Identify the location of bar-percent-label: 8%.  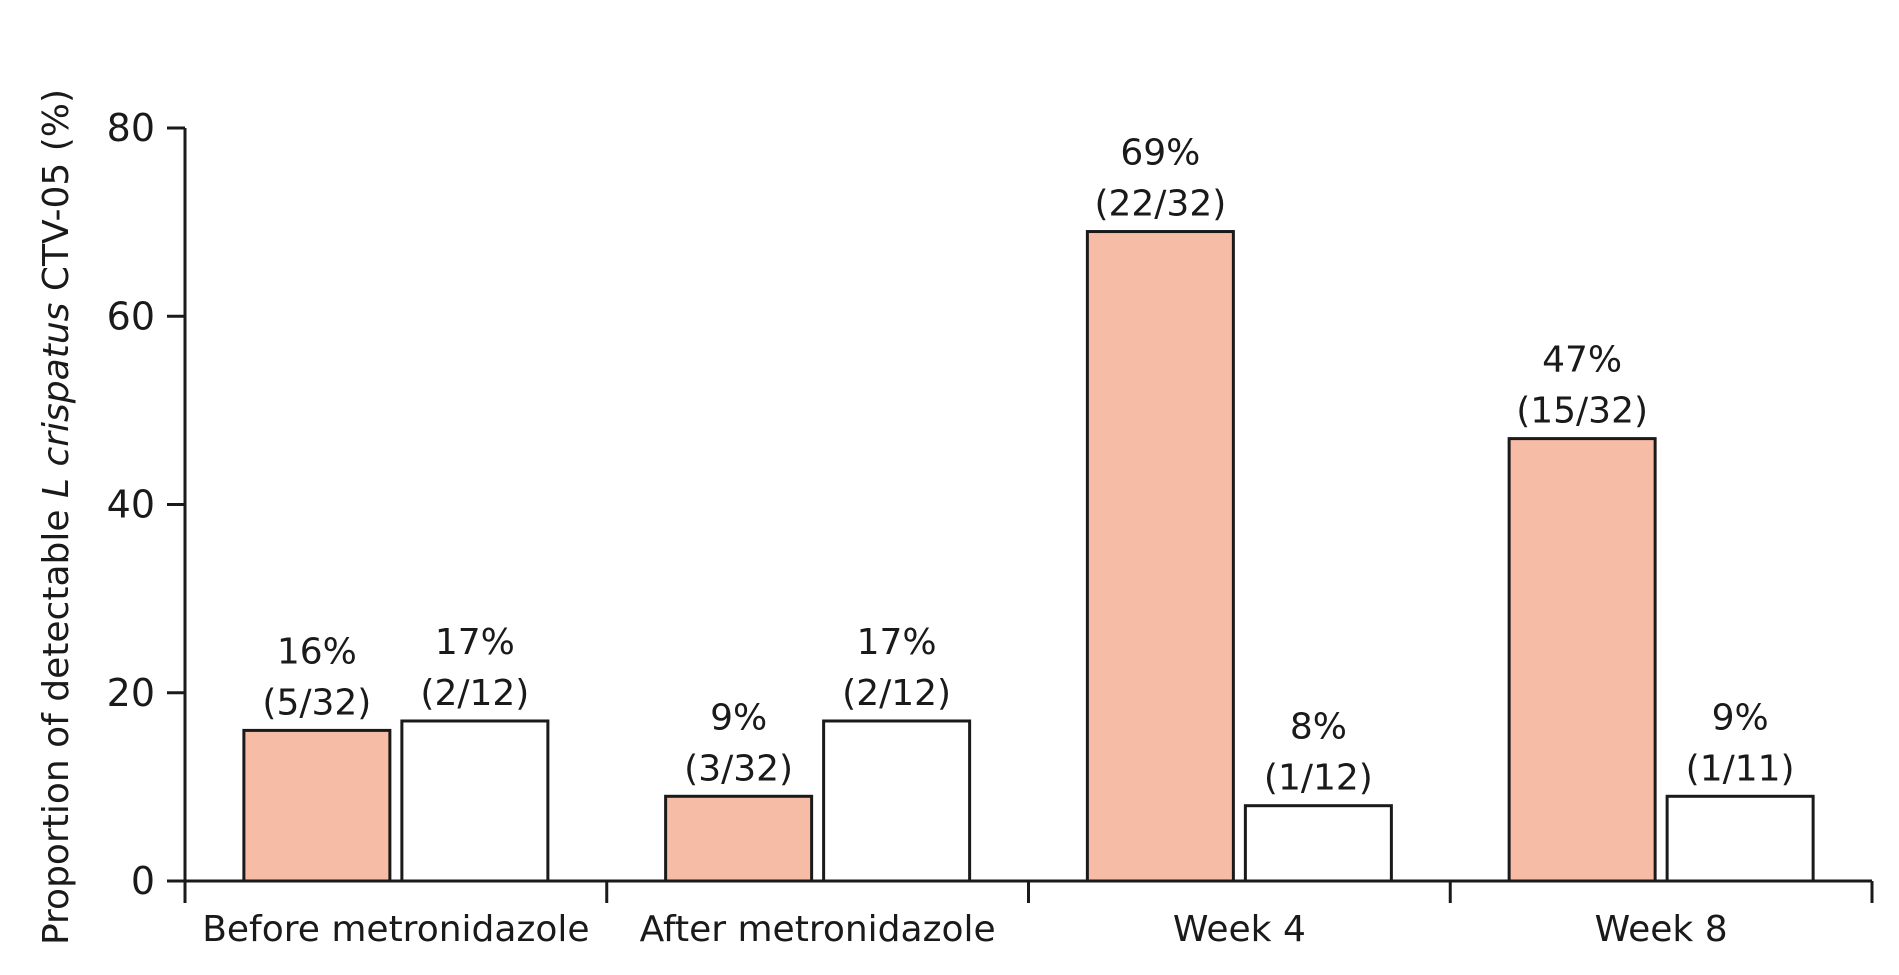
(1318, 727).